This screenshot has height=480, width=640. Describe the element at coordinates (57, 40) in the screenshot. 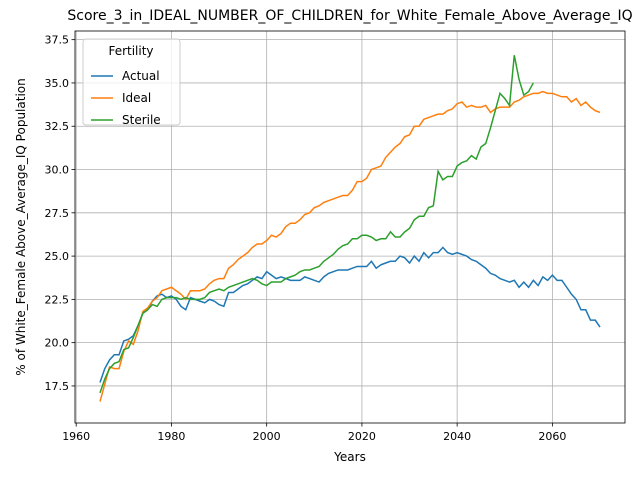

I see `y-tick-label: 37.5` at that location.